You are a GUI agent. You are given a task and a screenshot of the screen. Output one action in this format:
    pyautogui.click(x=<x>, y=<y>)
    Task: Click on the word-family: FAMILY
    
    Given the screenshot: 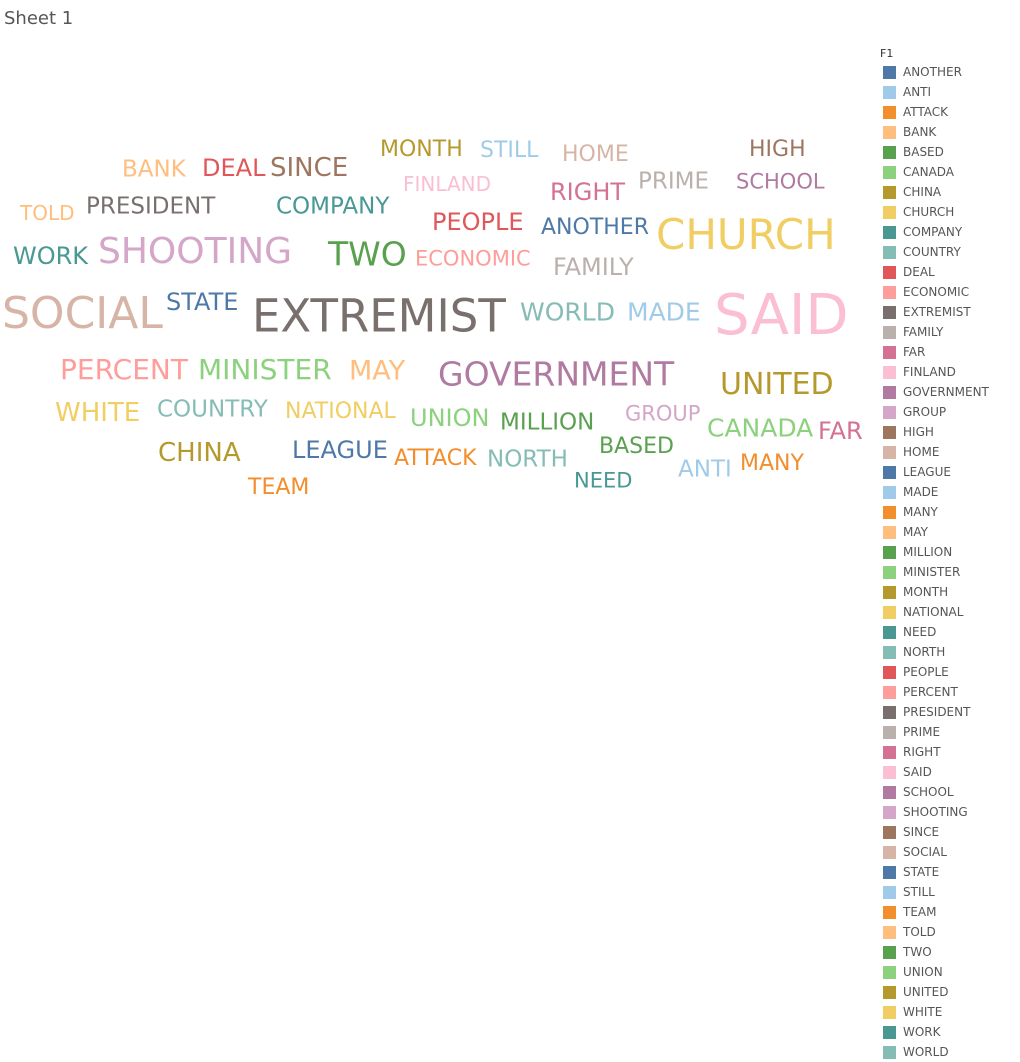 What is the action you would take?
    pyautogui.click(x=593, y=267)
    